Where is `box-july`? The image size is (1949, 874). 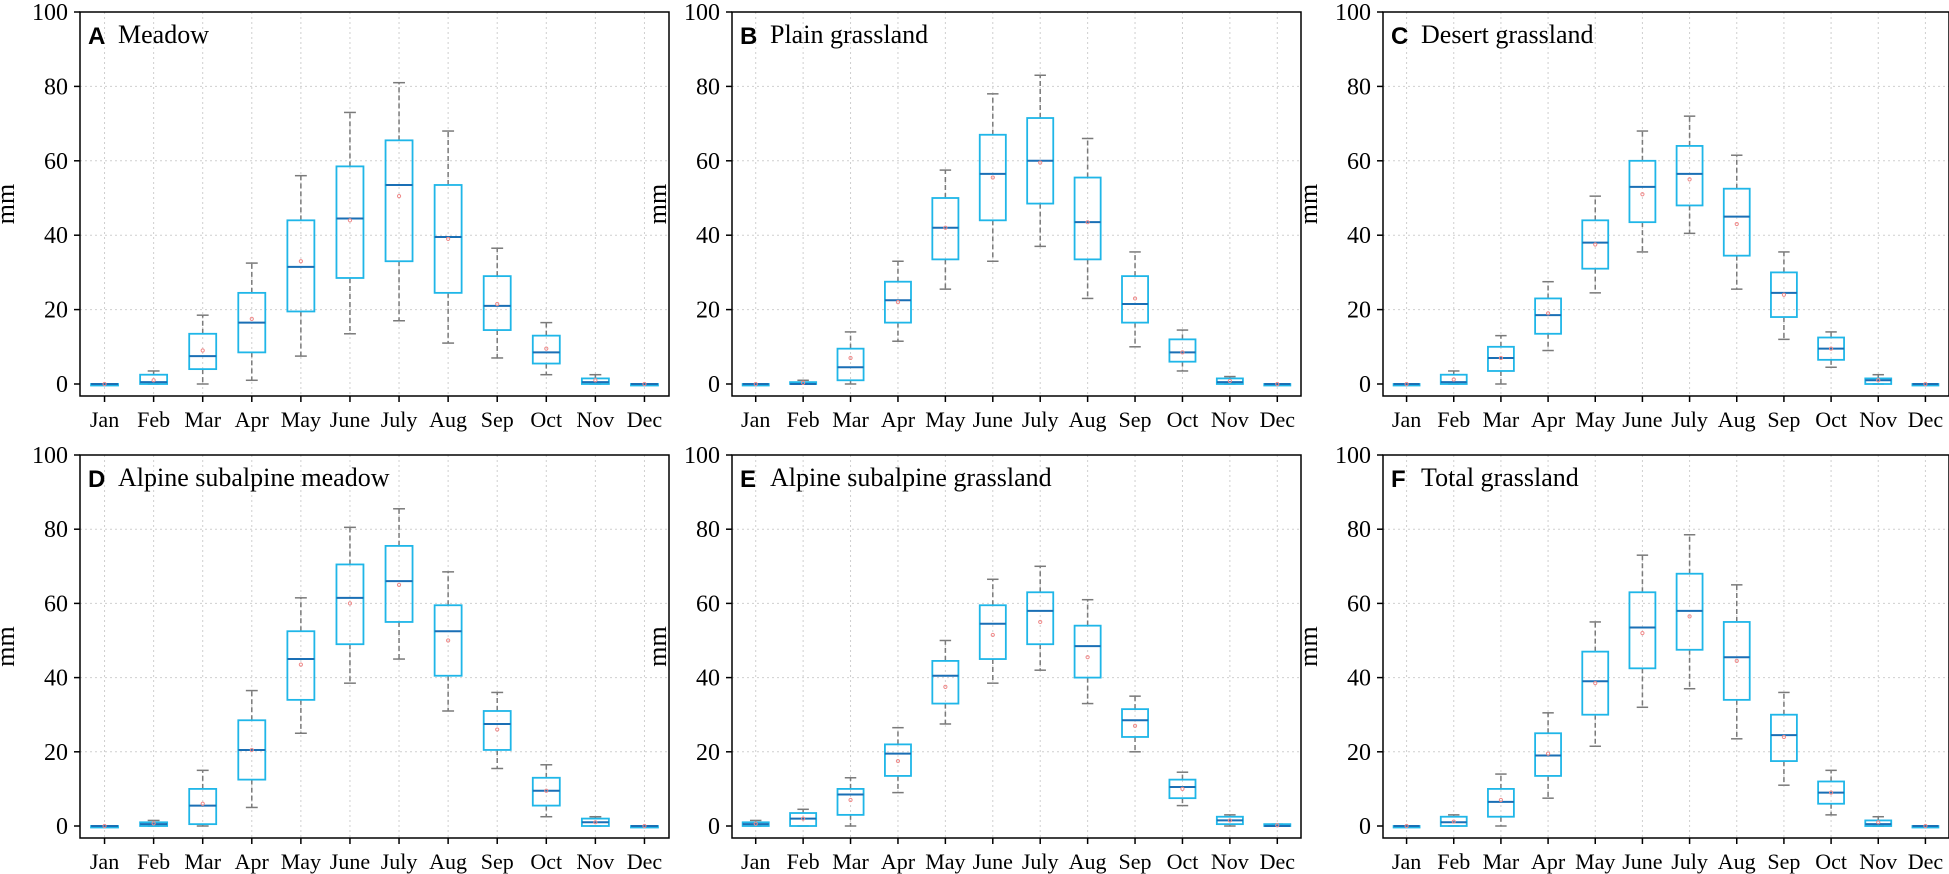 box-july is located at coordinates (399, 584).